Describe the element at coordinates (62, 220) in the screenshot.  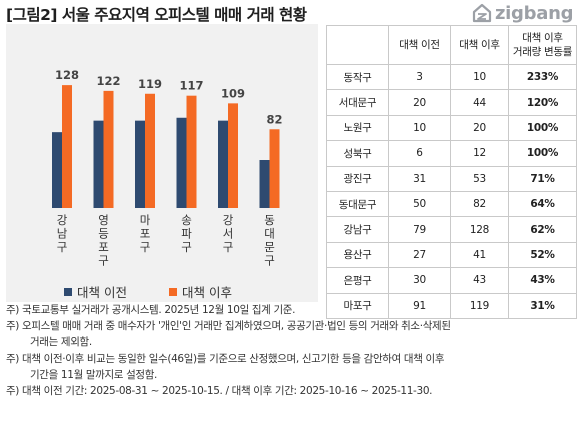
I see `category-label-0: 강` at that location.